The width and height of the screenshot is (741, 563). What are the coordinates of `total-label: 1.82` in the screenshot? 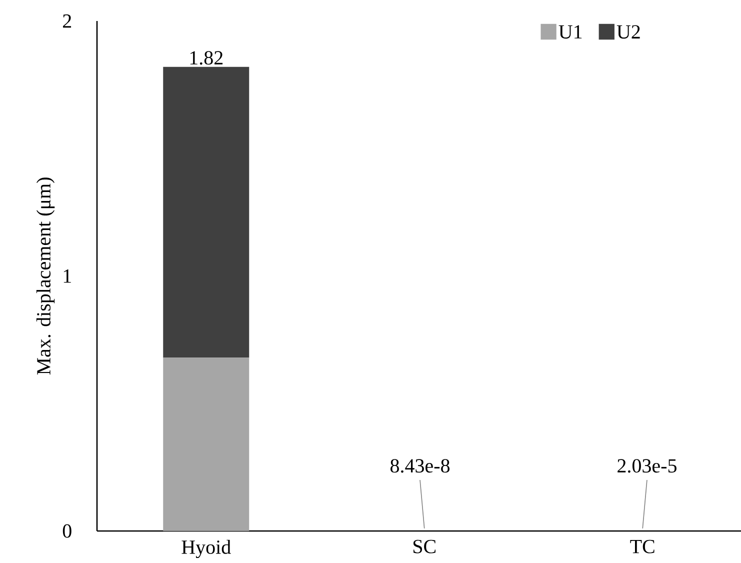 It's located at (206, 58).